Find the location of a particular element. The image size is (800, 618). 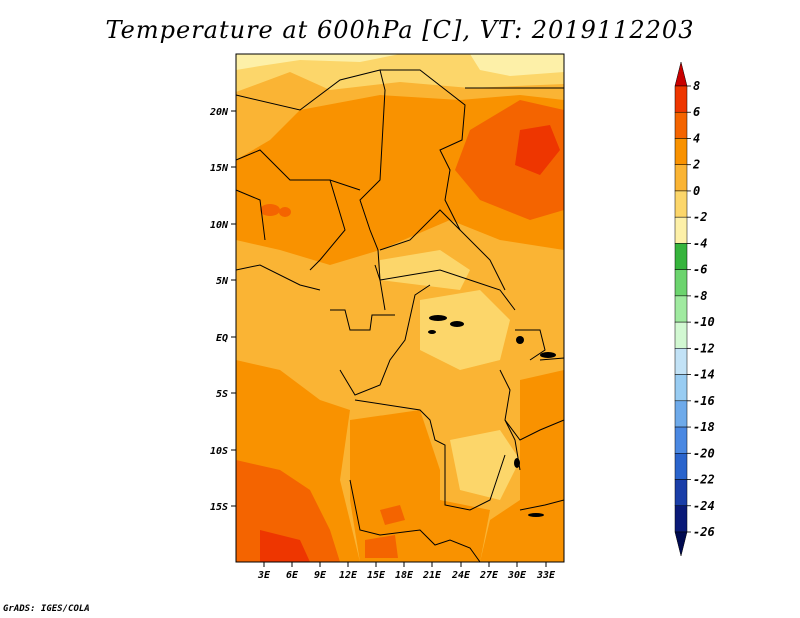

lon-axis: 3E 6E 9E 12E 15E 18E 21E 24E 27E 30E 33E is located at coordinates (406, 571).